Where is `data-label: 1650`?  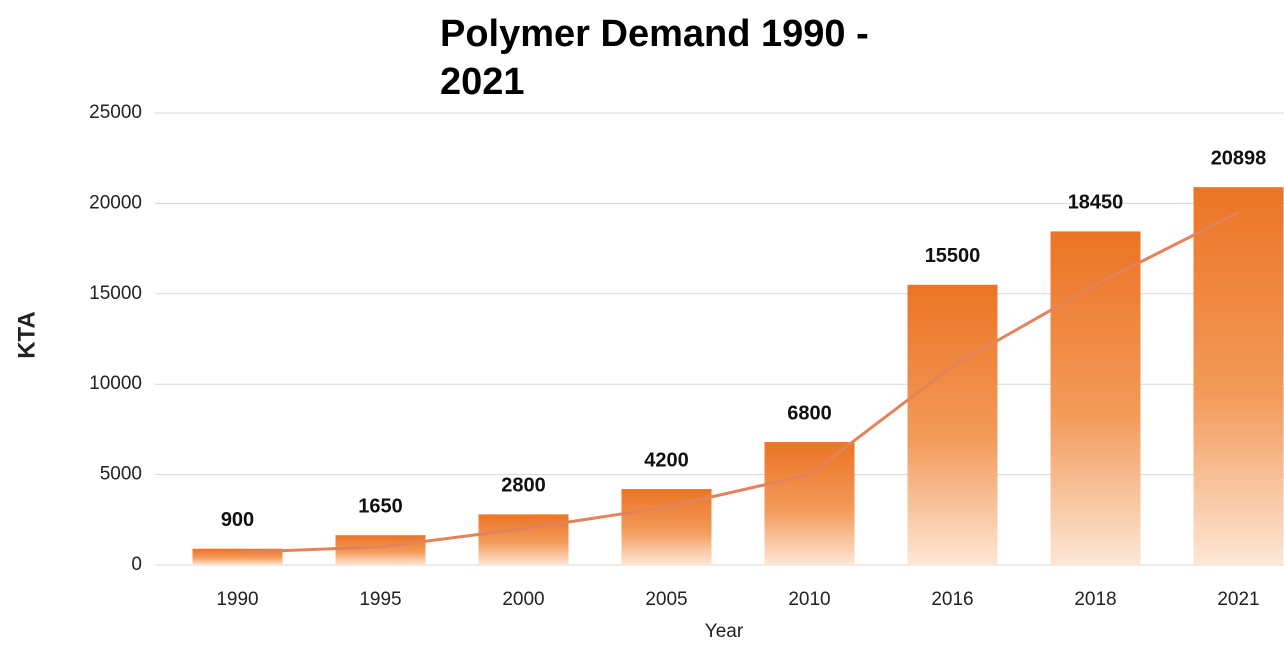 data-label: 1650 is located at coordinates (380, 506).